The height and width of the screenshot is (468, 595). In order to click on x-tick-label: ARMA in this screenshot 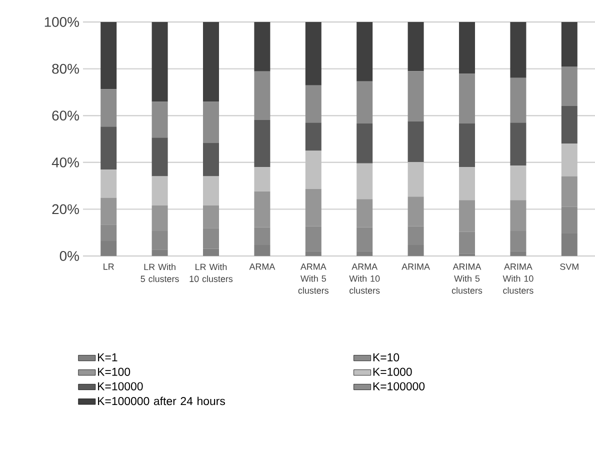, I will do `click(262, 267)`.